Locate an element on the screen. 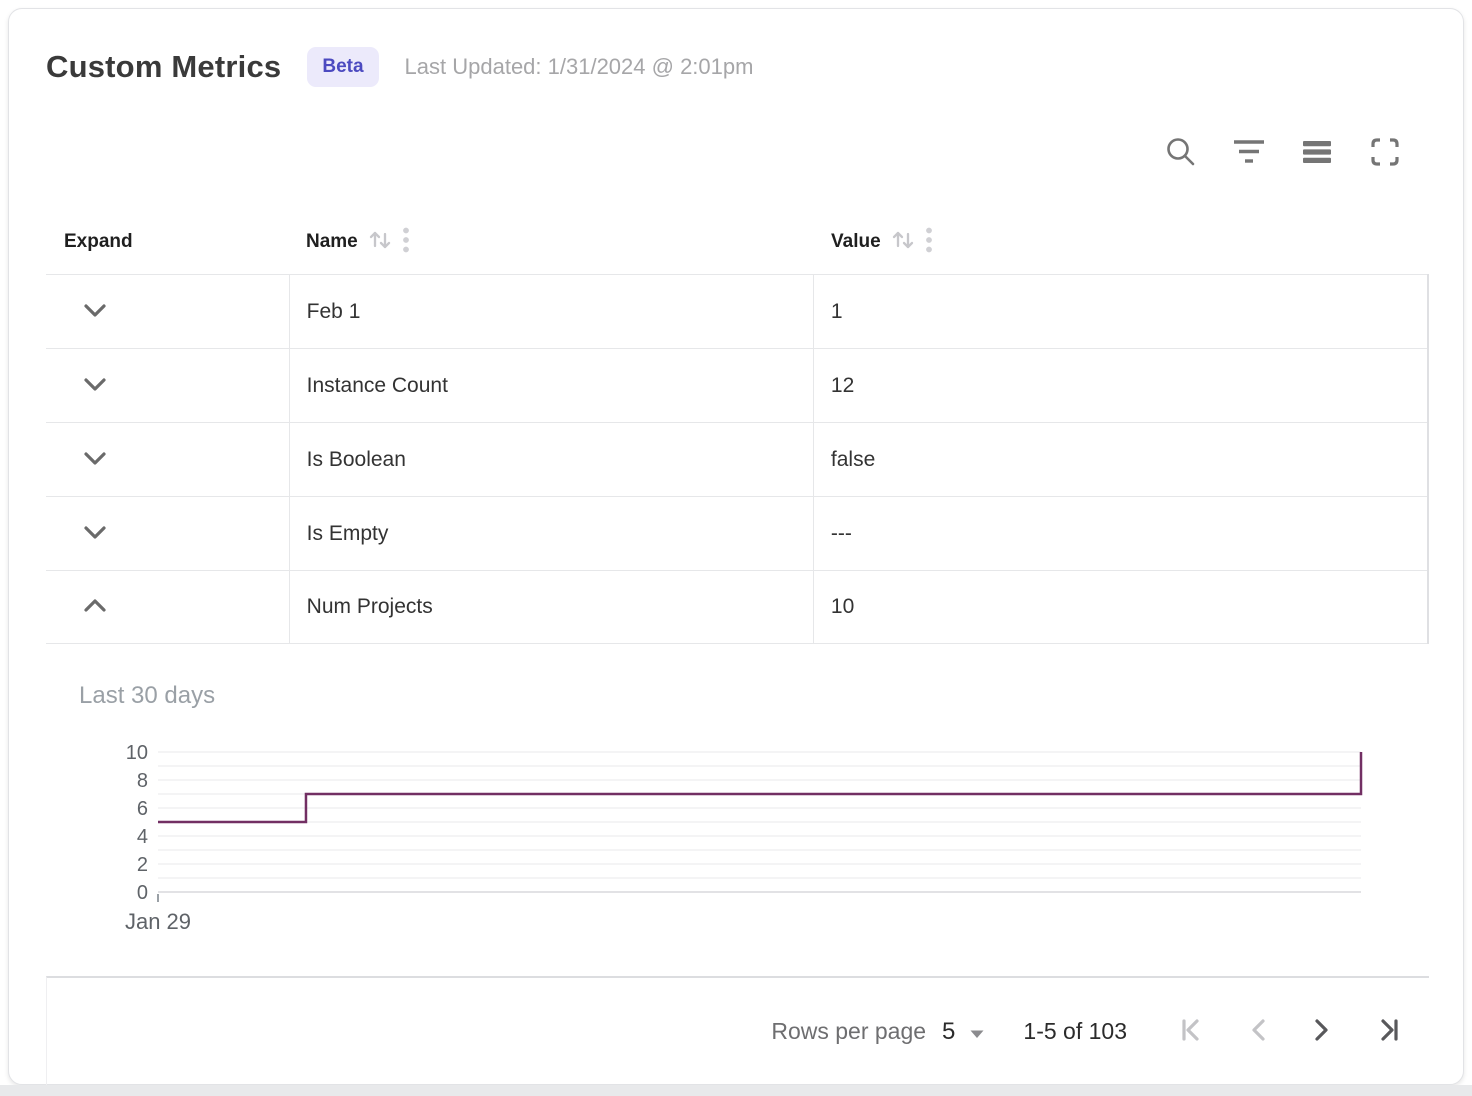  fullscreen-icon is located at coordinates (1385, 153).